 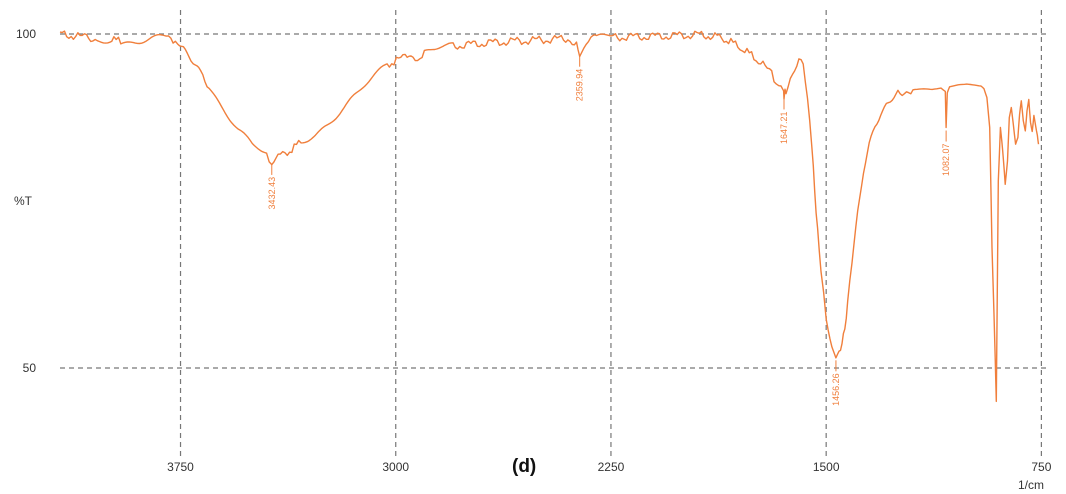 What do you see at coordinates (784, 128) in the screenshot?
I see `peak-label-2: 1647.21` at bounding box center [784, 128].